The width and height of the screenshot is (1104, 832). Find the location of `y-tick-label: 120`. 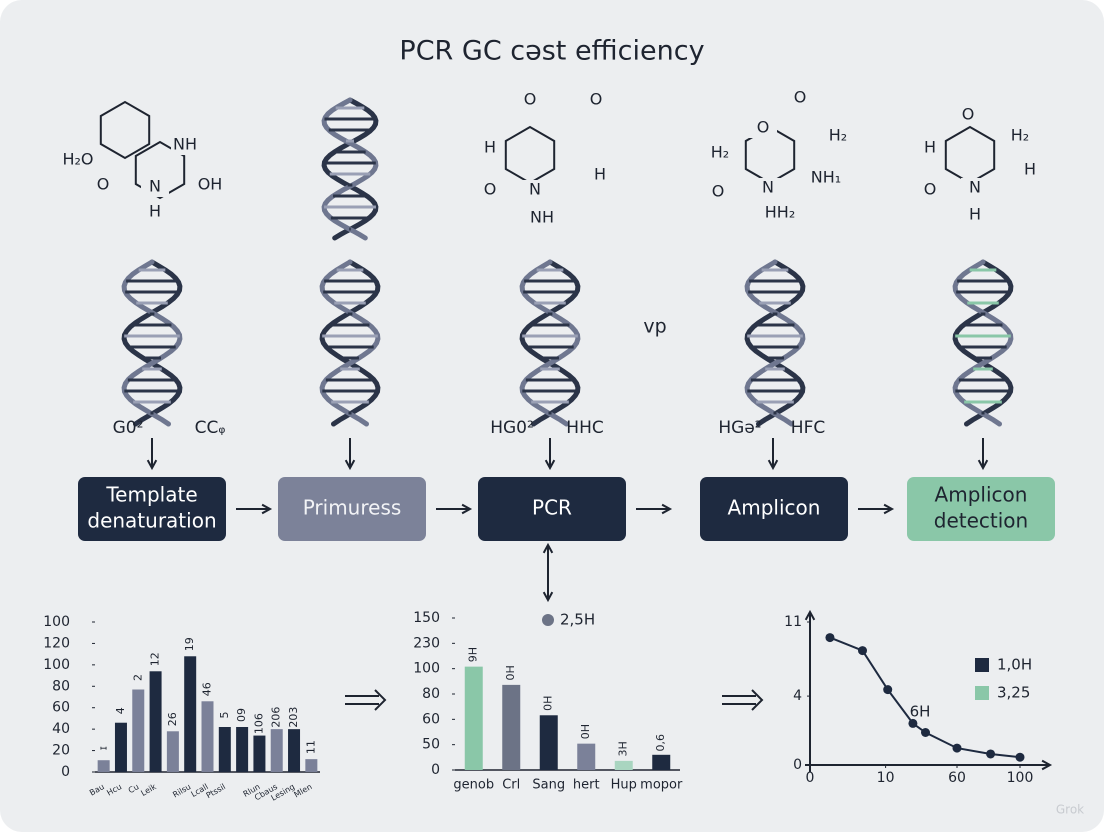

y-tick-label: 120 is located at coordinates (56, 643).